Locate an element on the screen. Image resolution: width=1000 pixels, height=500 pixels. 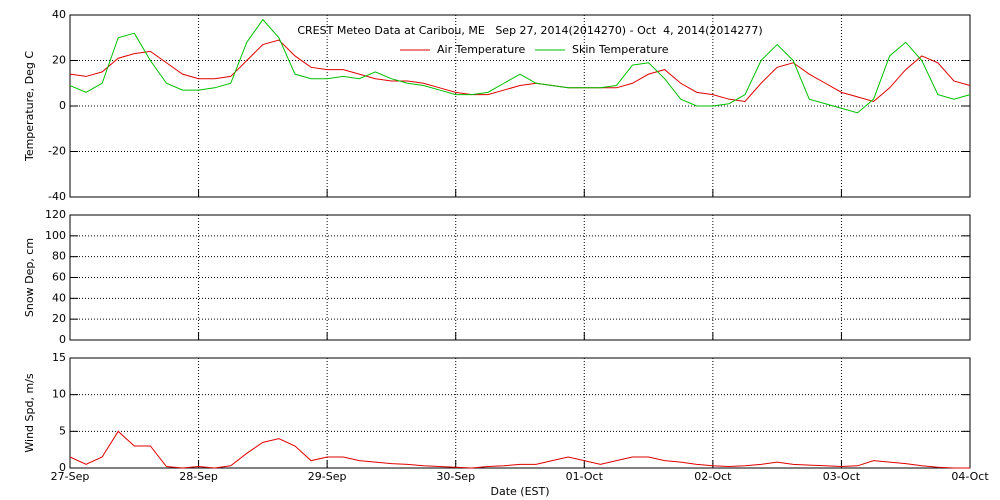
x-tick-label: 27-Sep is located at coordinates (70, 476).